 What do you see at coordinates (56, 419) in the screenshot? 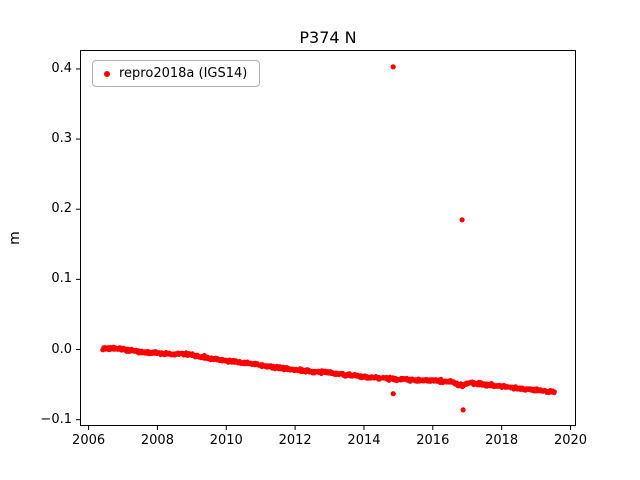
I see `y-tick-label: −0.1` at bounding box center [56, 419].